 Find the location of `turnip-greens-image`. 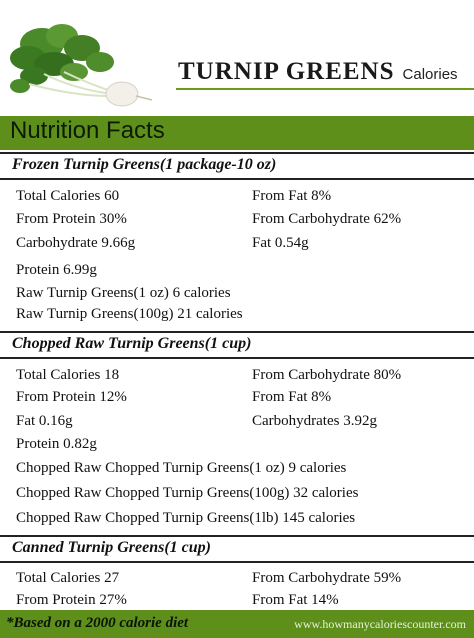

turnip-greens-image is located at coordinates (81, 65).